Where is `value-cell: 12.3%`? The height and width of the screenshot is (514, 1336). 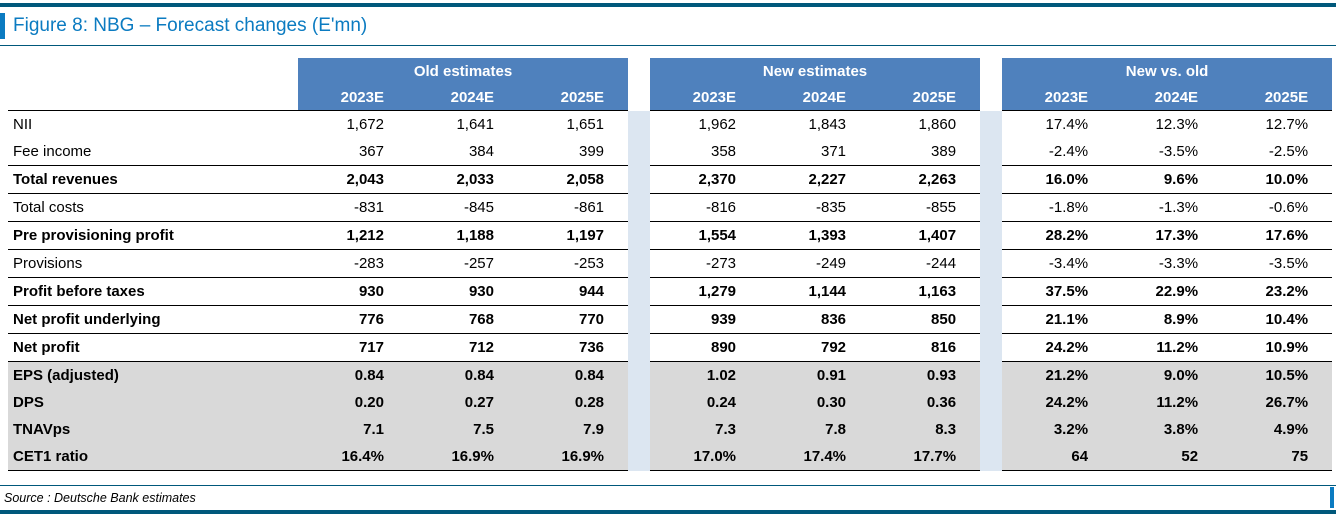 value-cell: 12.3% is located at coordinates (1177, 124).